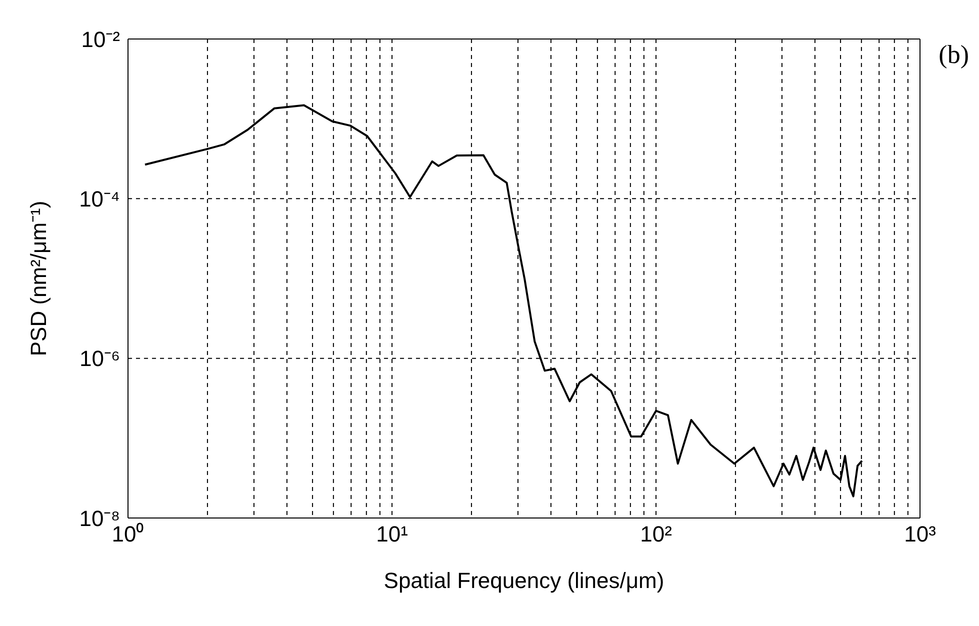 The width and height of the screenshot is (979, 626). Describe the element at coordinates (953, 55) in the screenshot. I see `text: (b)` at that location.